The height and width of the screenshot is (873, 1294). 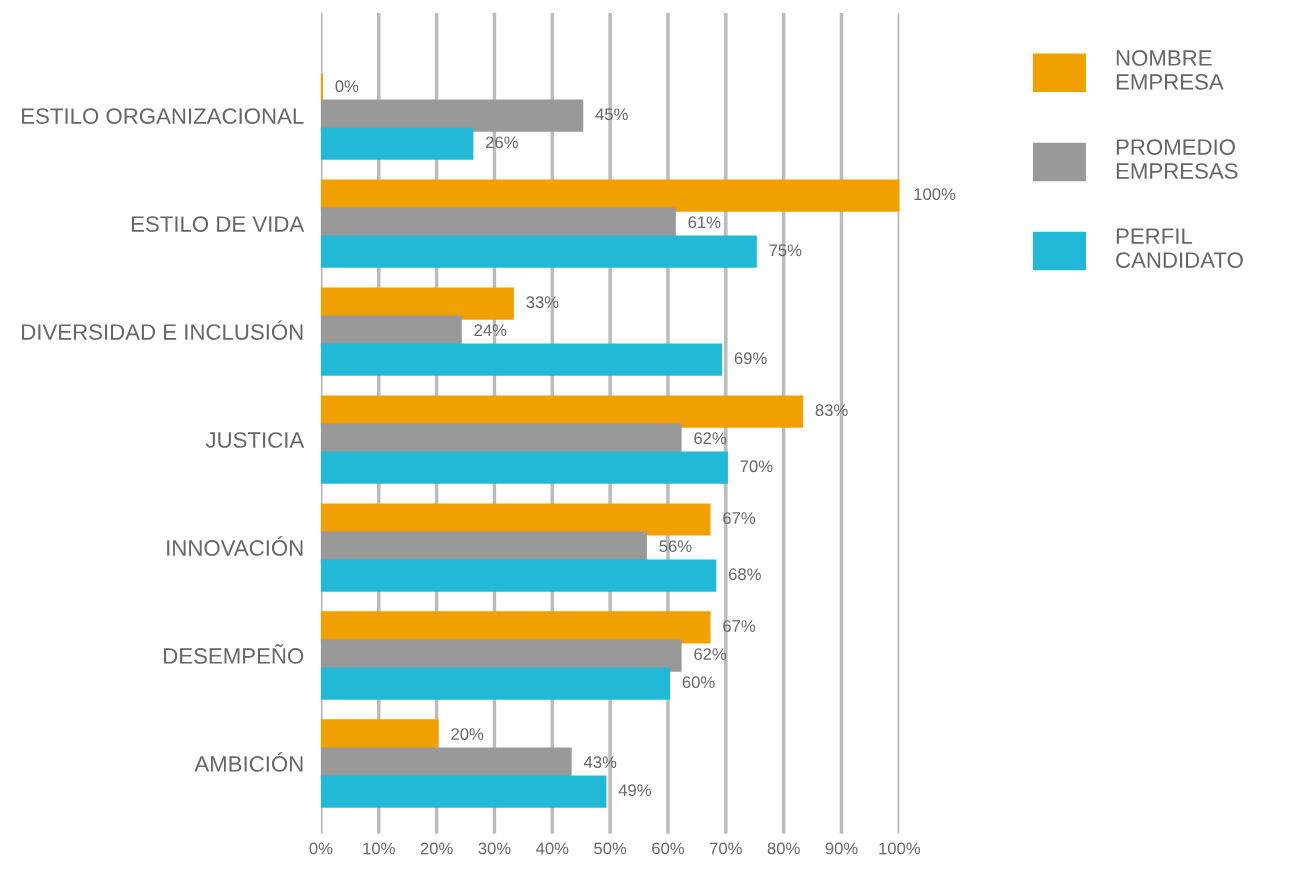 I want to click on x-tick-label: 70%, so click(x=725, y=848).